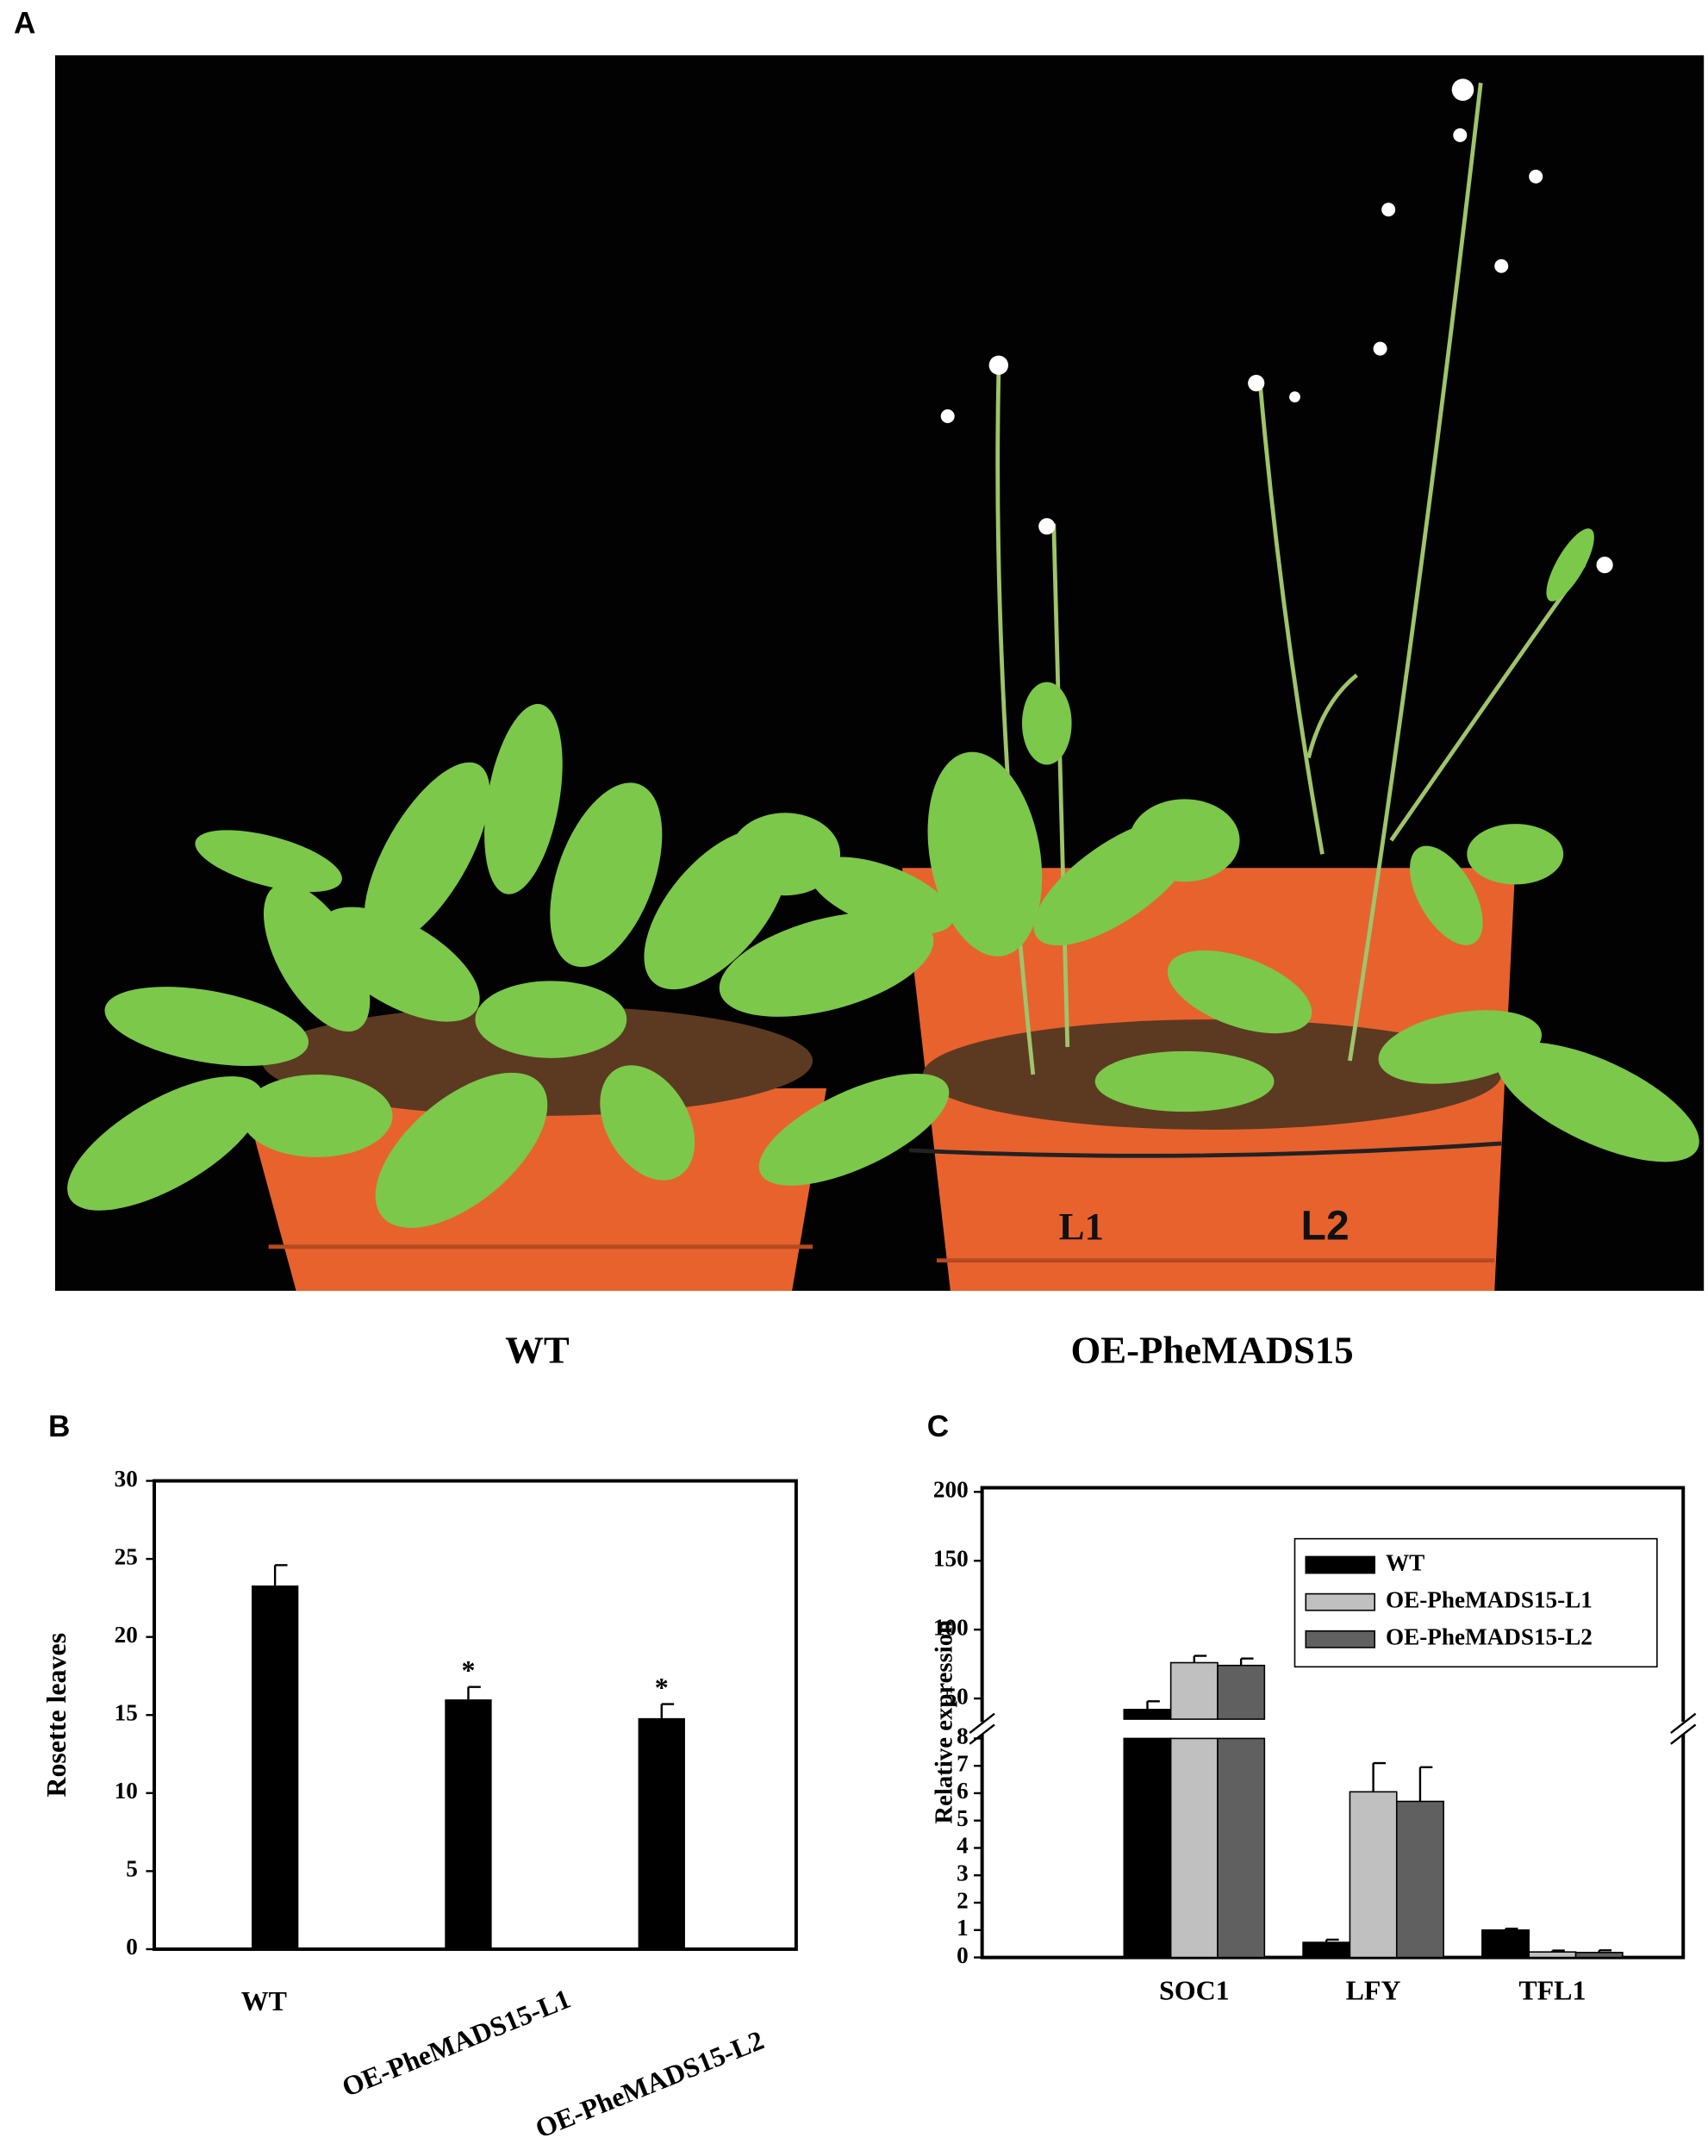  Describe the element at coordinates (1552, 1990) in the screenshot. I see `x-tick-label: TFL1` at that location.